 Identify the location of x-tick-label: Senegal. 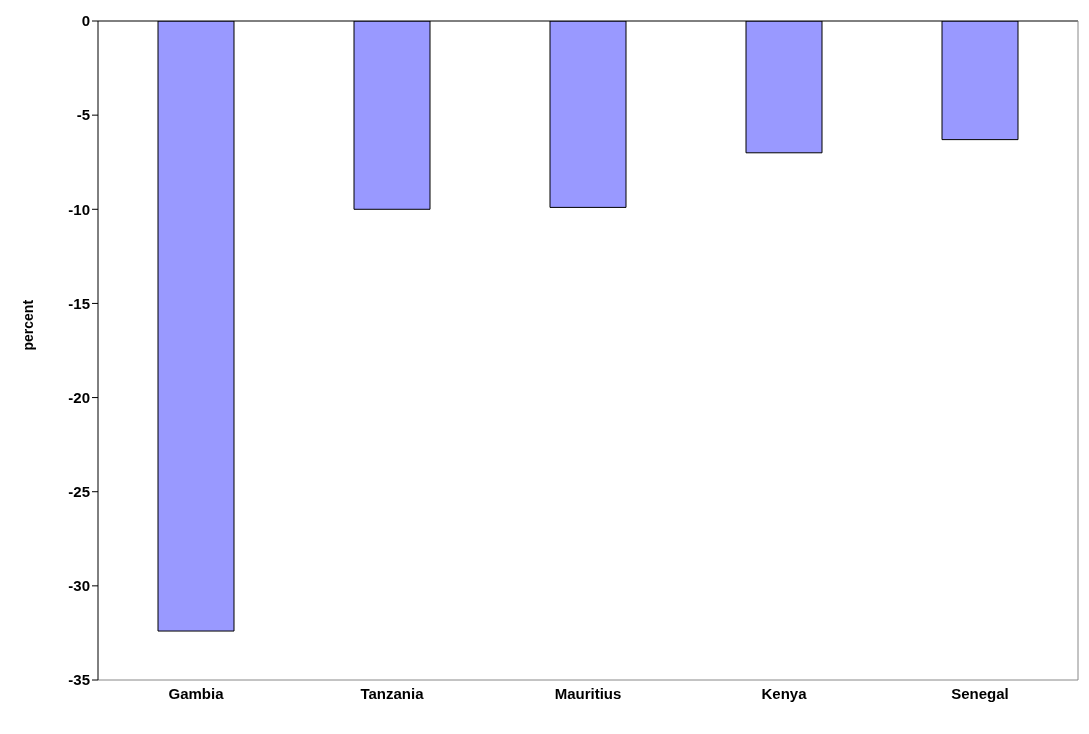
(980, 693).